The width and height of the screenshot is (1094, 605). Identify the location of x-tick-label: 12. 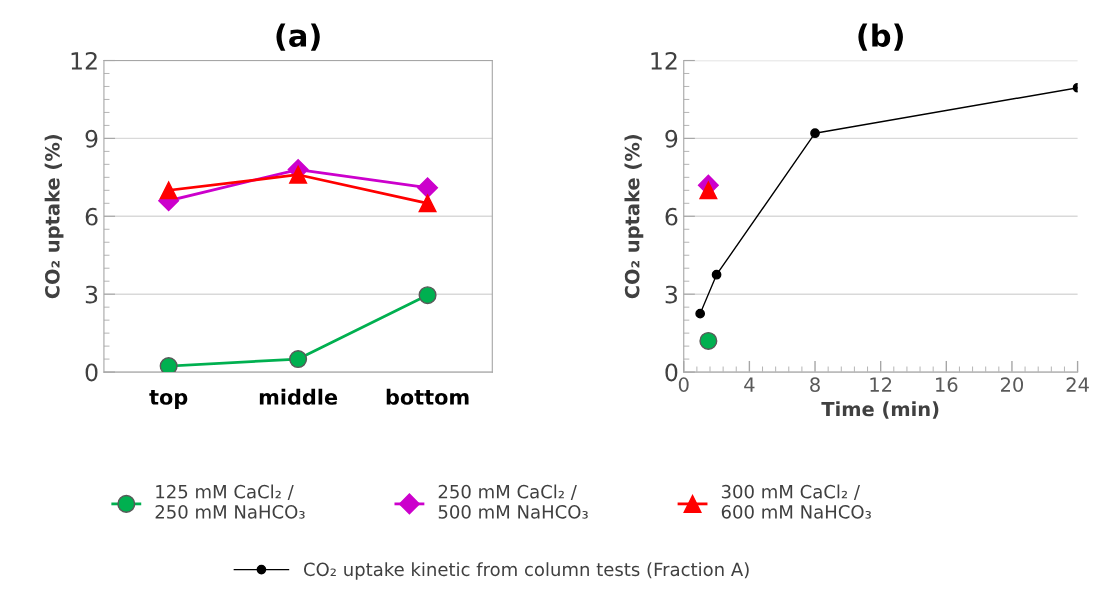
(881, 384).